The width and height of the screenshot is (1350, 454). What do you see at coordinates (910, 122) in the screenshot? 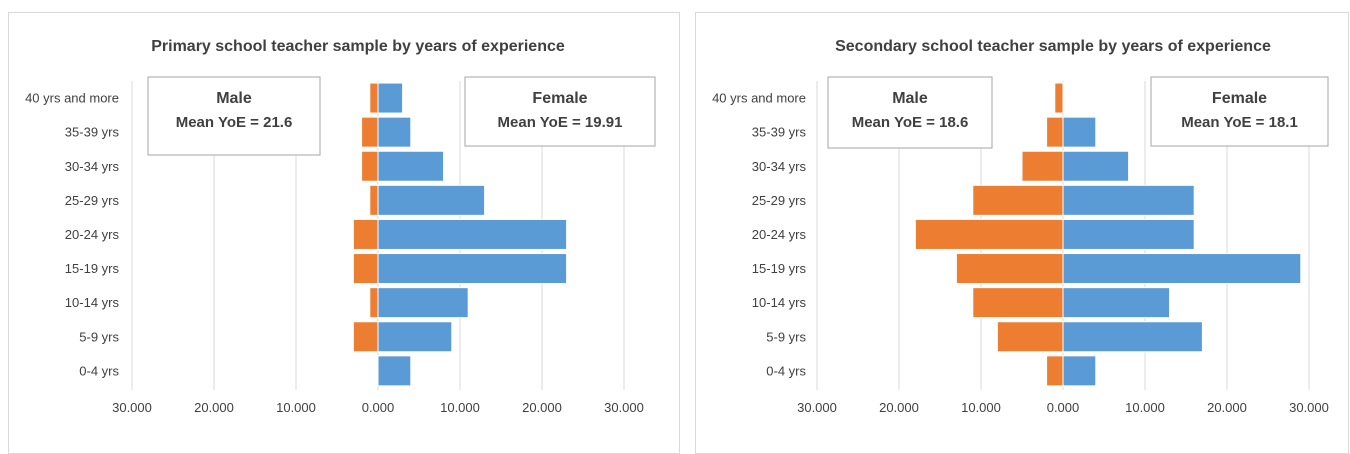
I see `male-annotation-stat: Mean YoE = 18.6` at bounding box center [910, 122].